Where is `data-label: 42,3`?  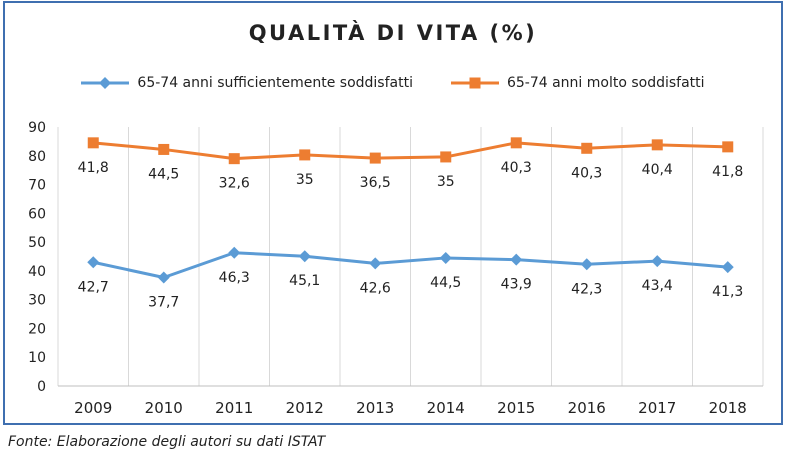 data-label: 42,3 is located at coordinates (586, 289).